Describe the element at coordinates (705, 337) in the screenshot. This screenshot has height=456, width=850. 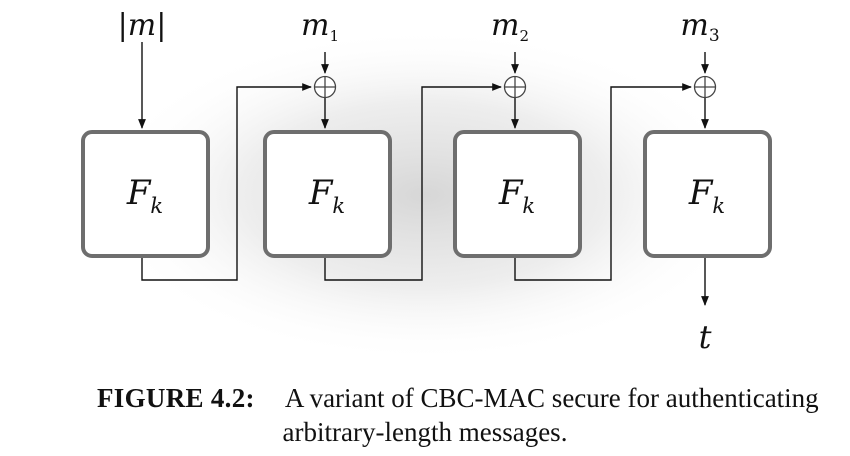
I see `tag-output-label: t` at that location.